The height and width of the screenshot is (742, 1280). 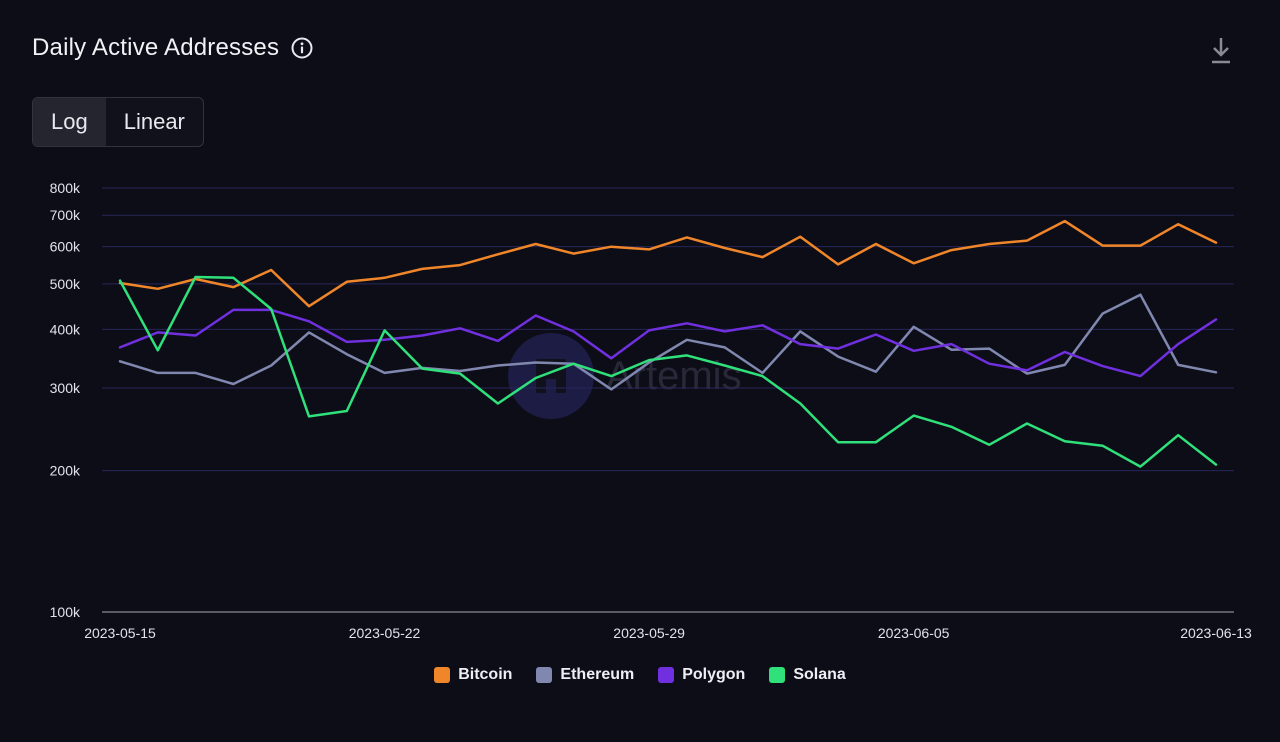 What do you see at coordinates (65, 471) in the screenshot?
I see `y-tick-label: 200k` at bounding box center [65, 471].